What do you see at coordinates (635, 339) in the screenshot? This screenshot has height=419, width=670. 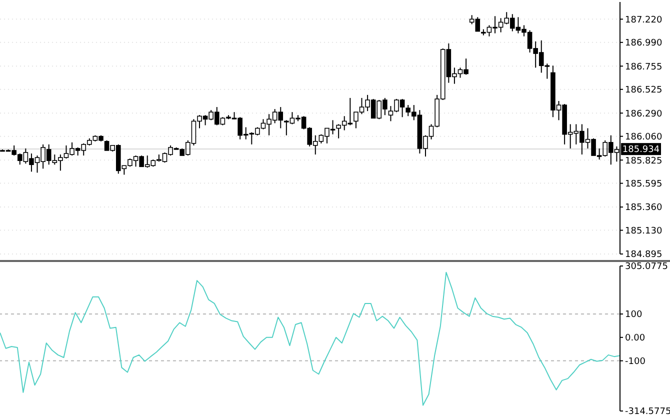 I see `y-tick-label: 0.00` at bounding box center [635, 339].